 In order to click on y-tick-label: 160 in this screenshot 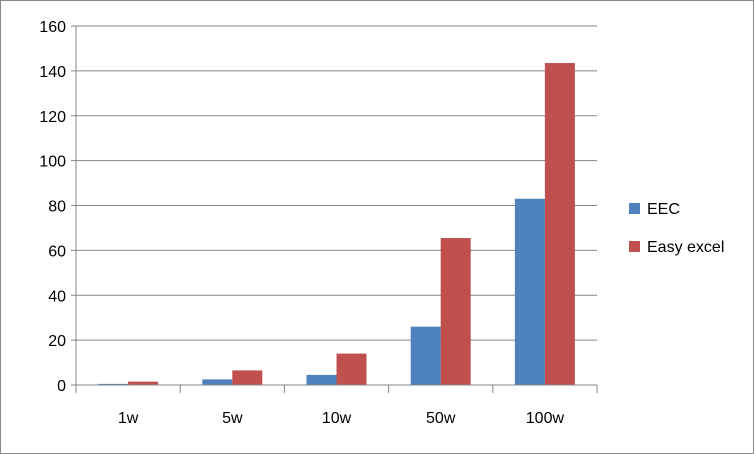, I will do `click(52, 27)`.